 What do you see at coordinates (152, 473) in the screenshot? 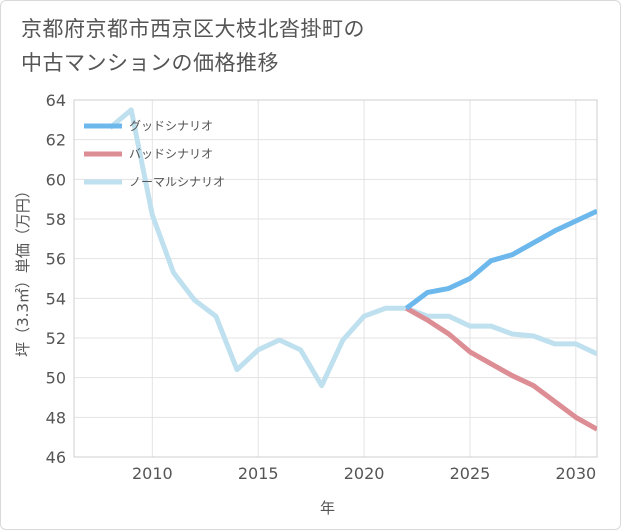
I see `x-tick-label: 2010` at bounding box center [152, 473].